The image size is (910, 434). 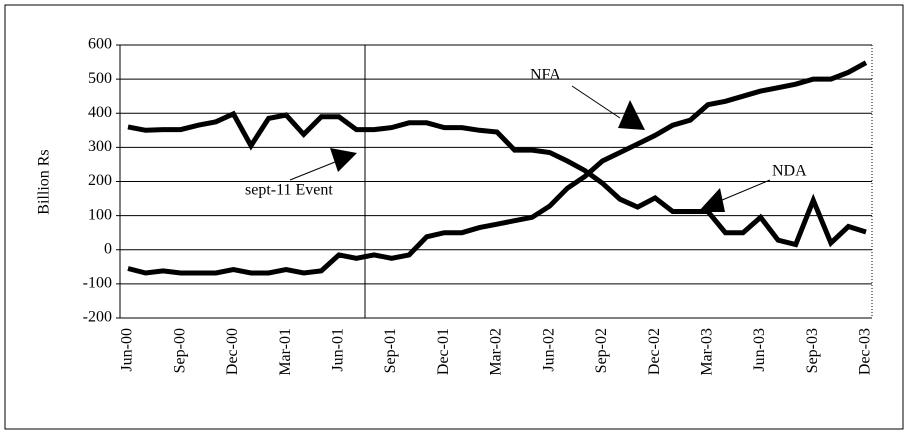 I want to click on y-tick-label: -200, so click(x=97, y=317).